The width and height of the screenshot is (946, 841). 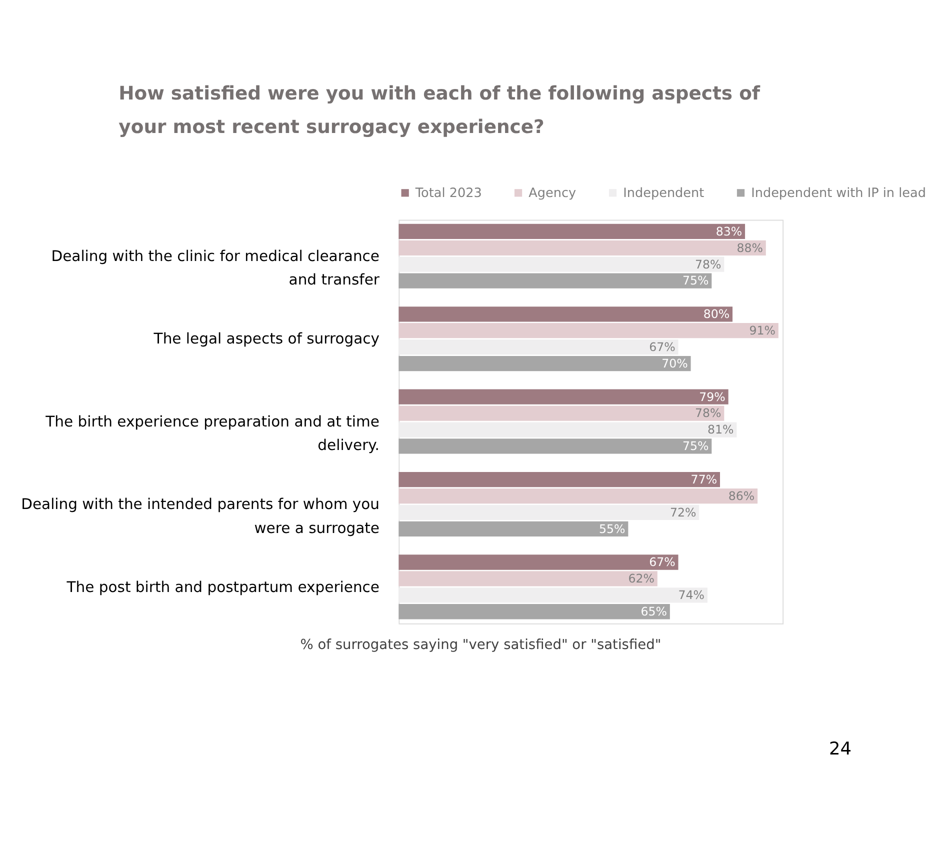 I want to click on data-label: 81%, so click(x=721, y=429).